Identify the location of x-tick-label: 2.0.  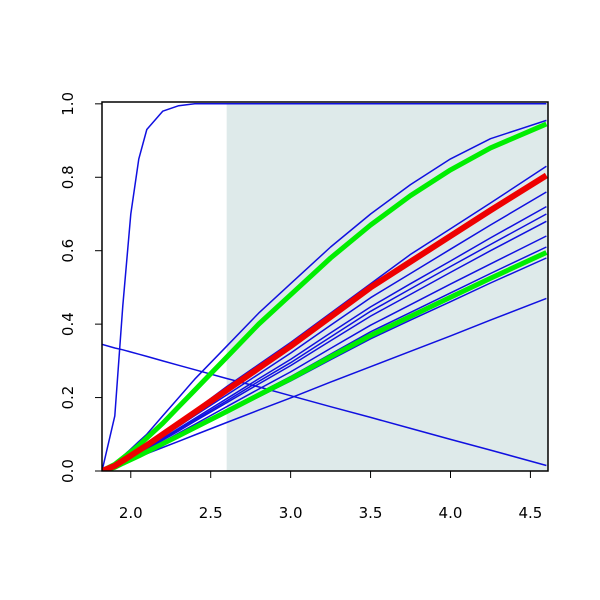
(131, 513).